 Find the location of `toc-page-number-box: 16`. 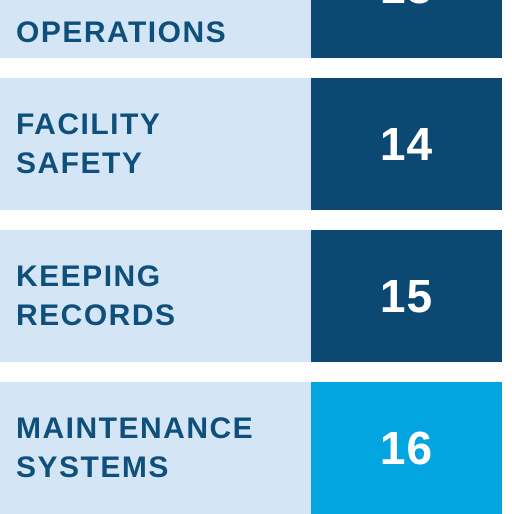

toc-page-number-box: 16 is located at coordinates (406, 448).